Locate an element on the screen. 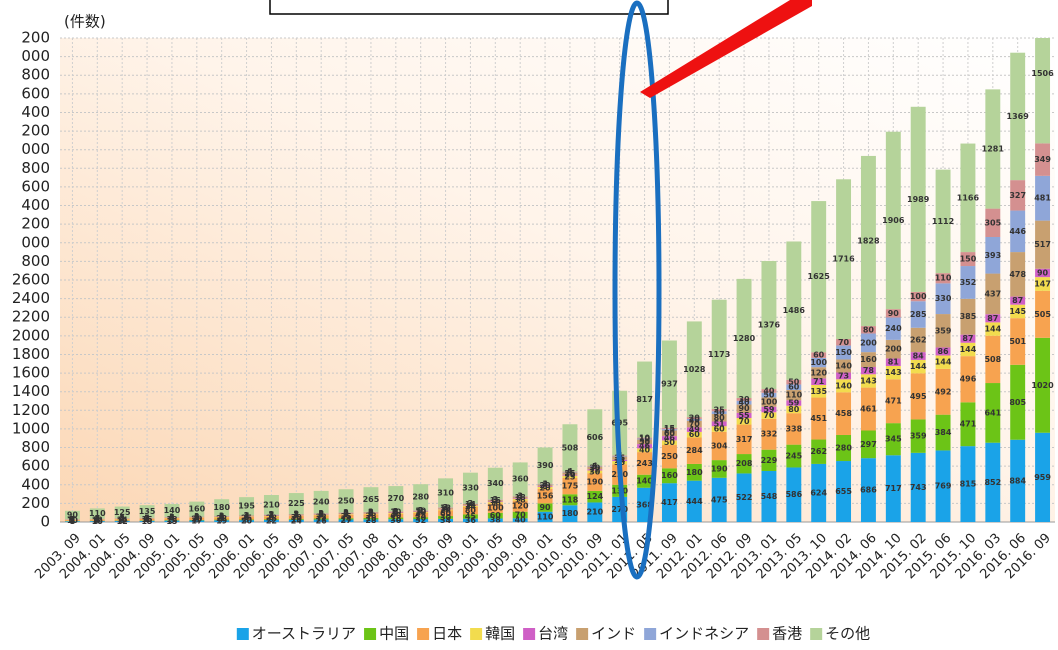 This screenshot has width=1058, height=650. data-label: 144 is located at coordinates (918, 366).